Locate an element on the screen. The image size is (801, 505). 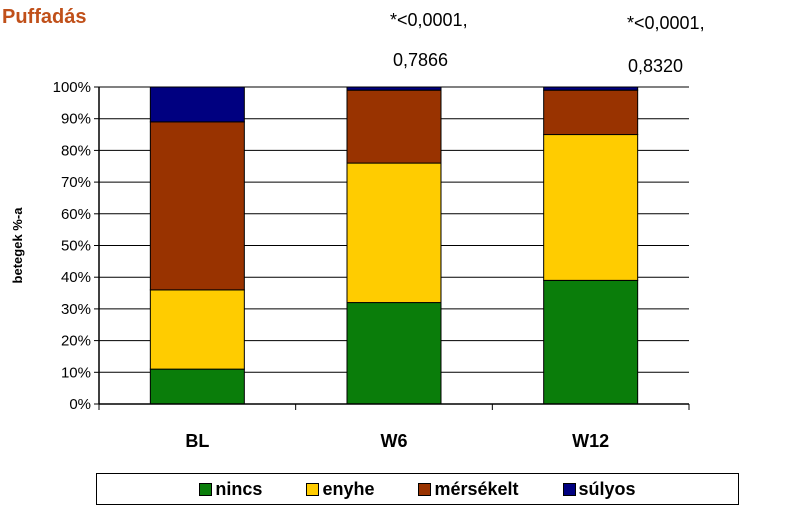
y-tick-label: 40% is located at coordinates (76, 277).